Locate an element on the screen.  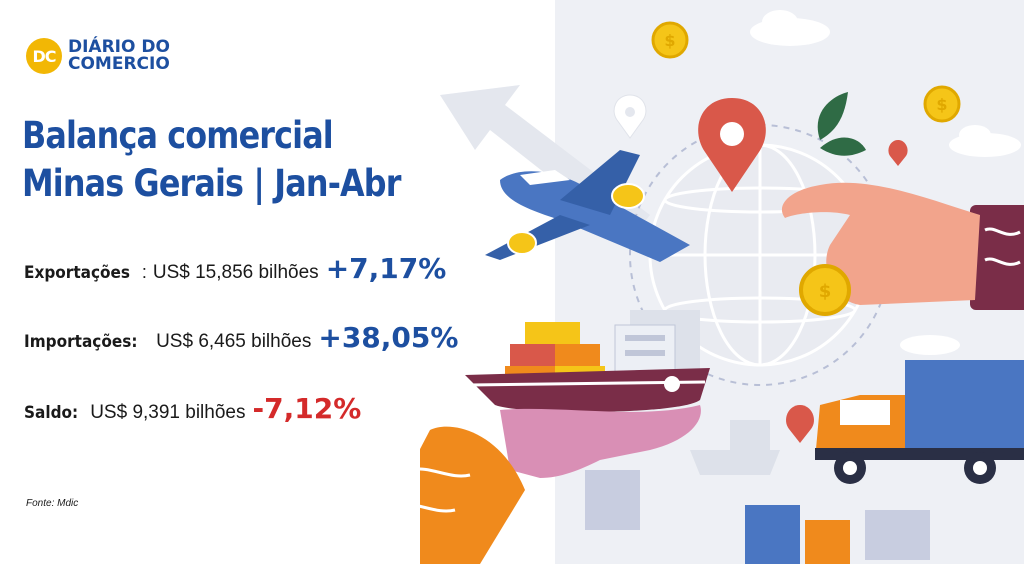
stat-exports: Exportações: US$ 15,856 bilhões +7,17% is located at coordinates (235, 268).